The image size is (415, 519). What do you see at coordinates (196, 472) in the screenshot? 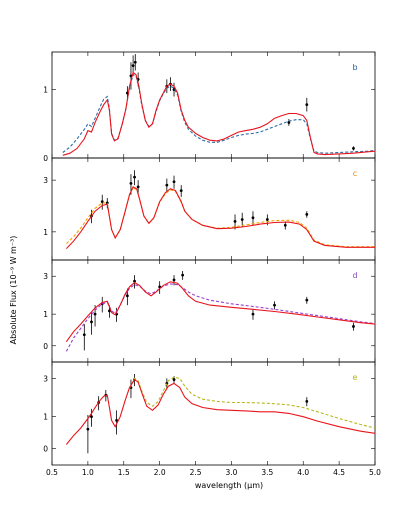
I see `x-tick-label: 2.5` at bounding box center [196, 472].